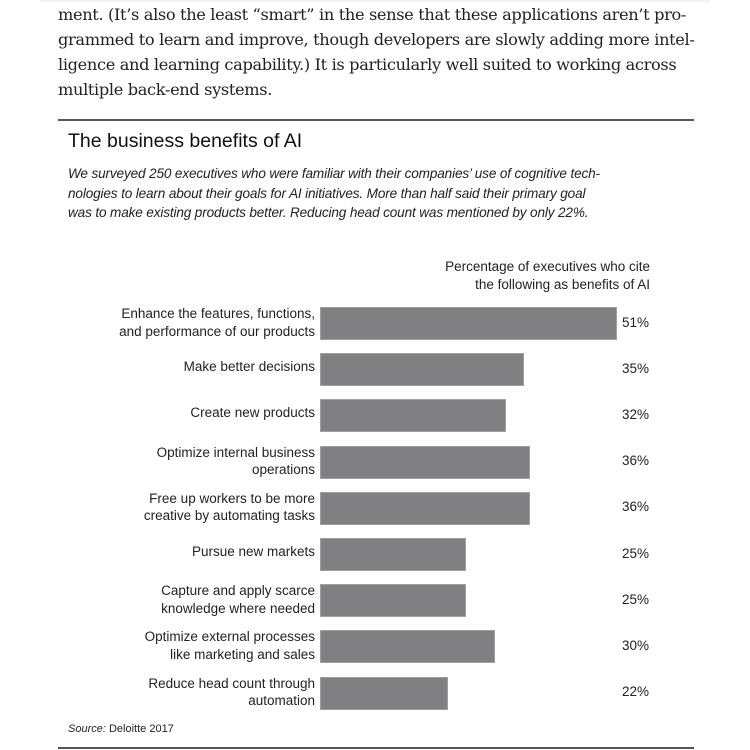  Describe the element at coordinates (283, 470) in the screenshot. I see `category-label-line: operations` at that location.